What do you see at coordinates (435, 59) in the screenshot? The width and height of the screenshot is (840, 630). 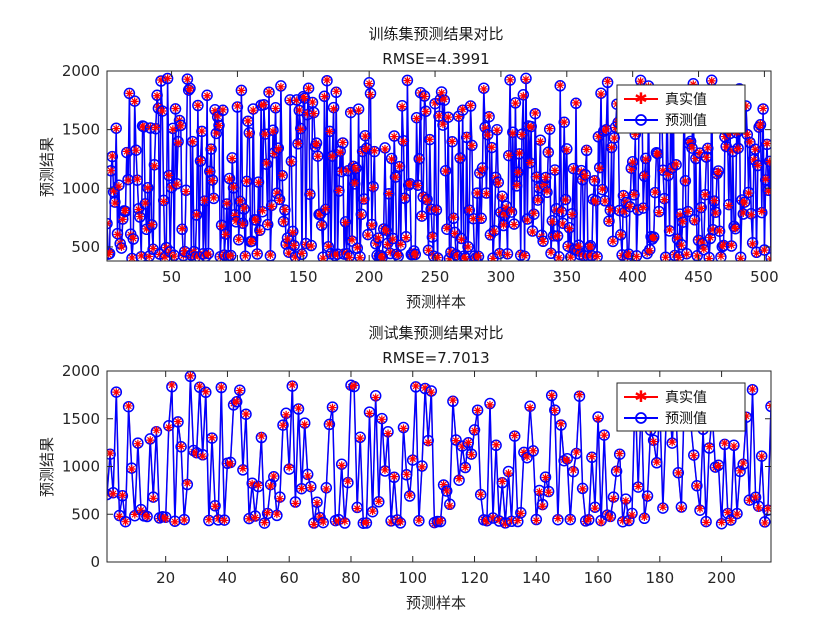 I see `train-chart-rmse: RMSE=4.3991` at bounding box center [435, 59].